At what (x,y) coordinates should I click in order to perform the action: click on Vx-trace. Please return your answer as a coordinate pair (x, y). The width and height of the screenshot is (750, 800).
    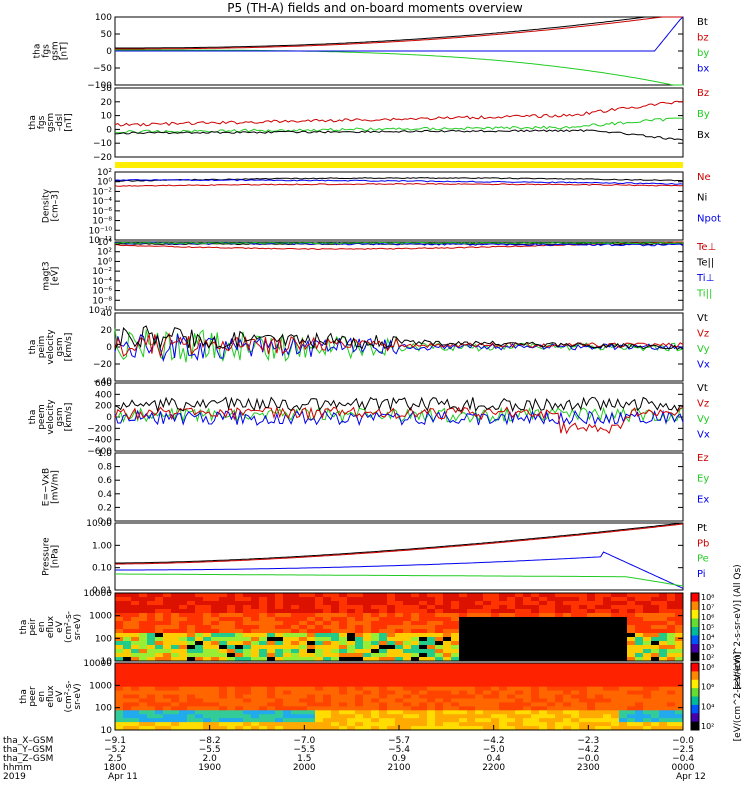
    Looking at the image, I should click on (399, 348).